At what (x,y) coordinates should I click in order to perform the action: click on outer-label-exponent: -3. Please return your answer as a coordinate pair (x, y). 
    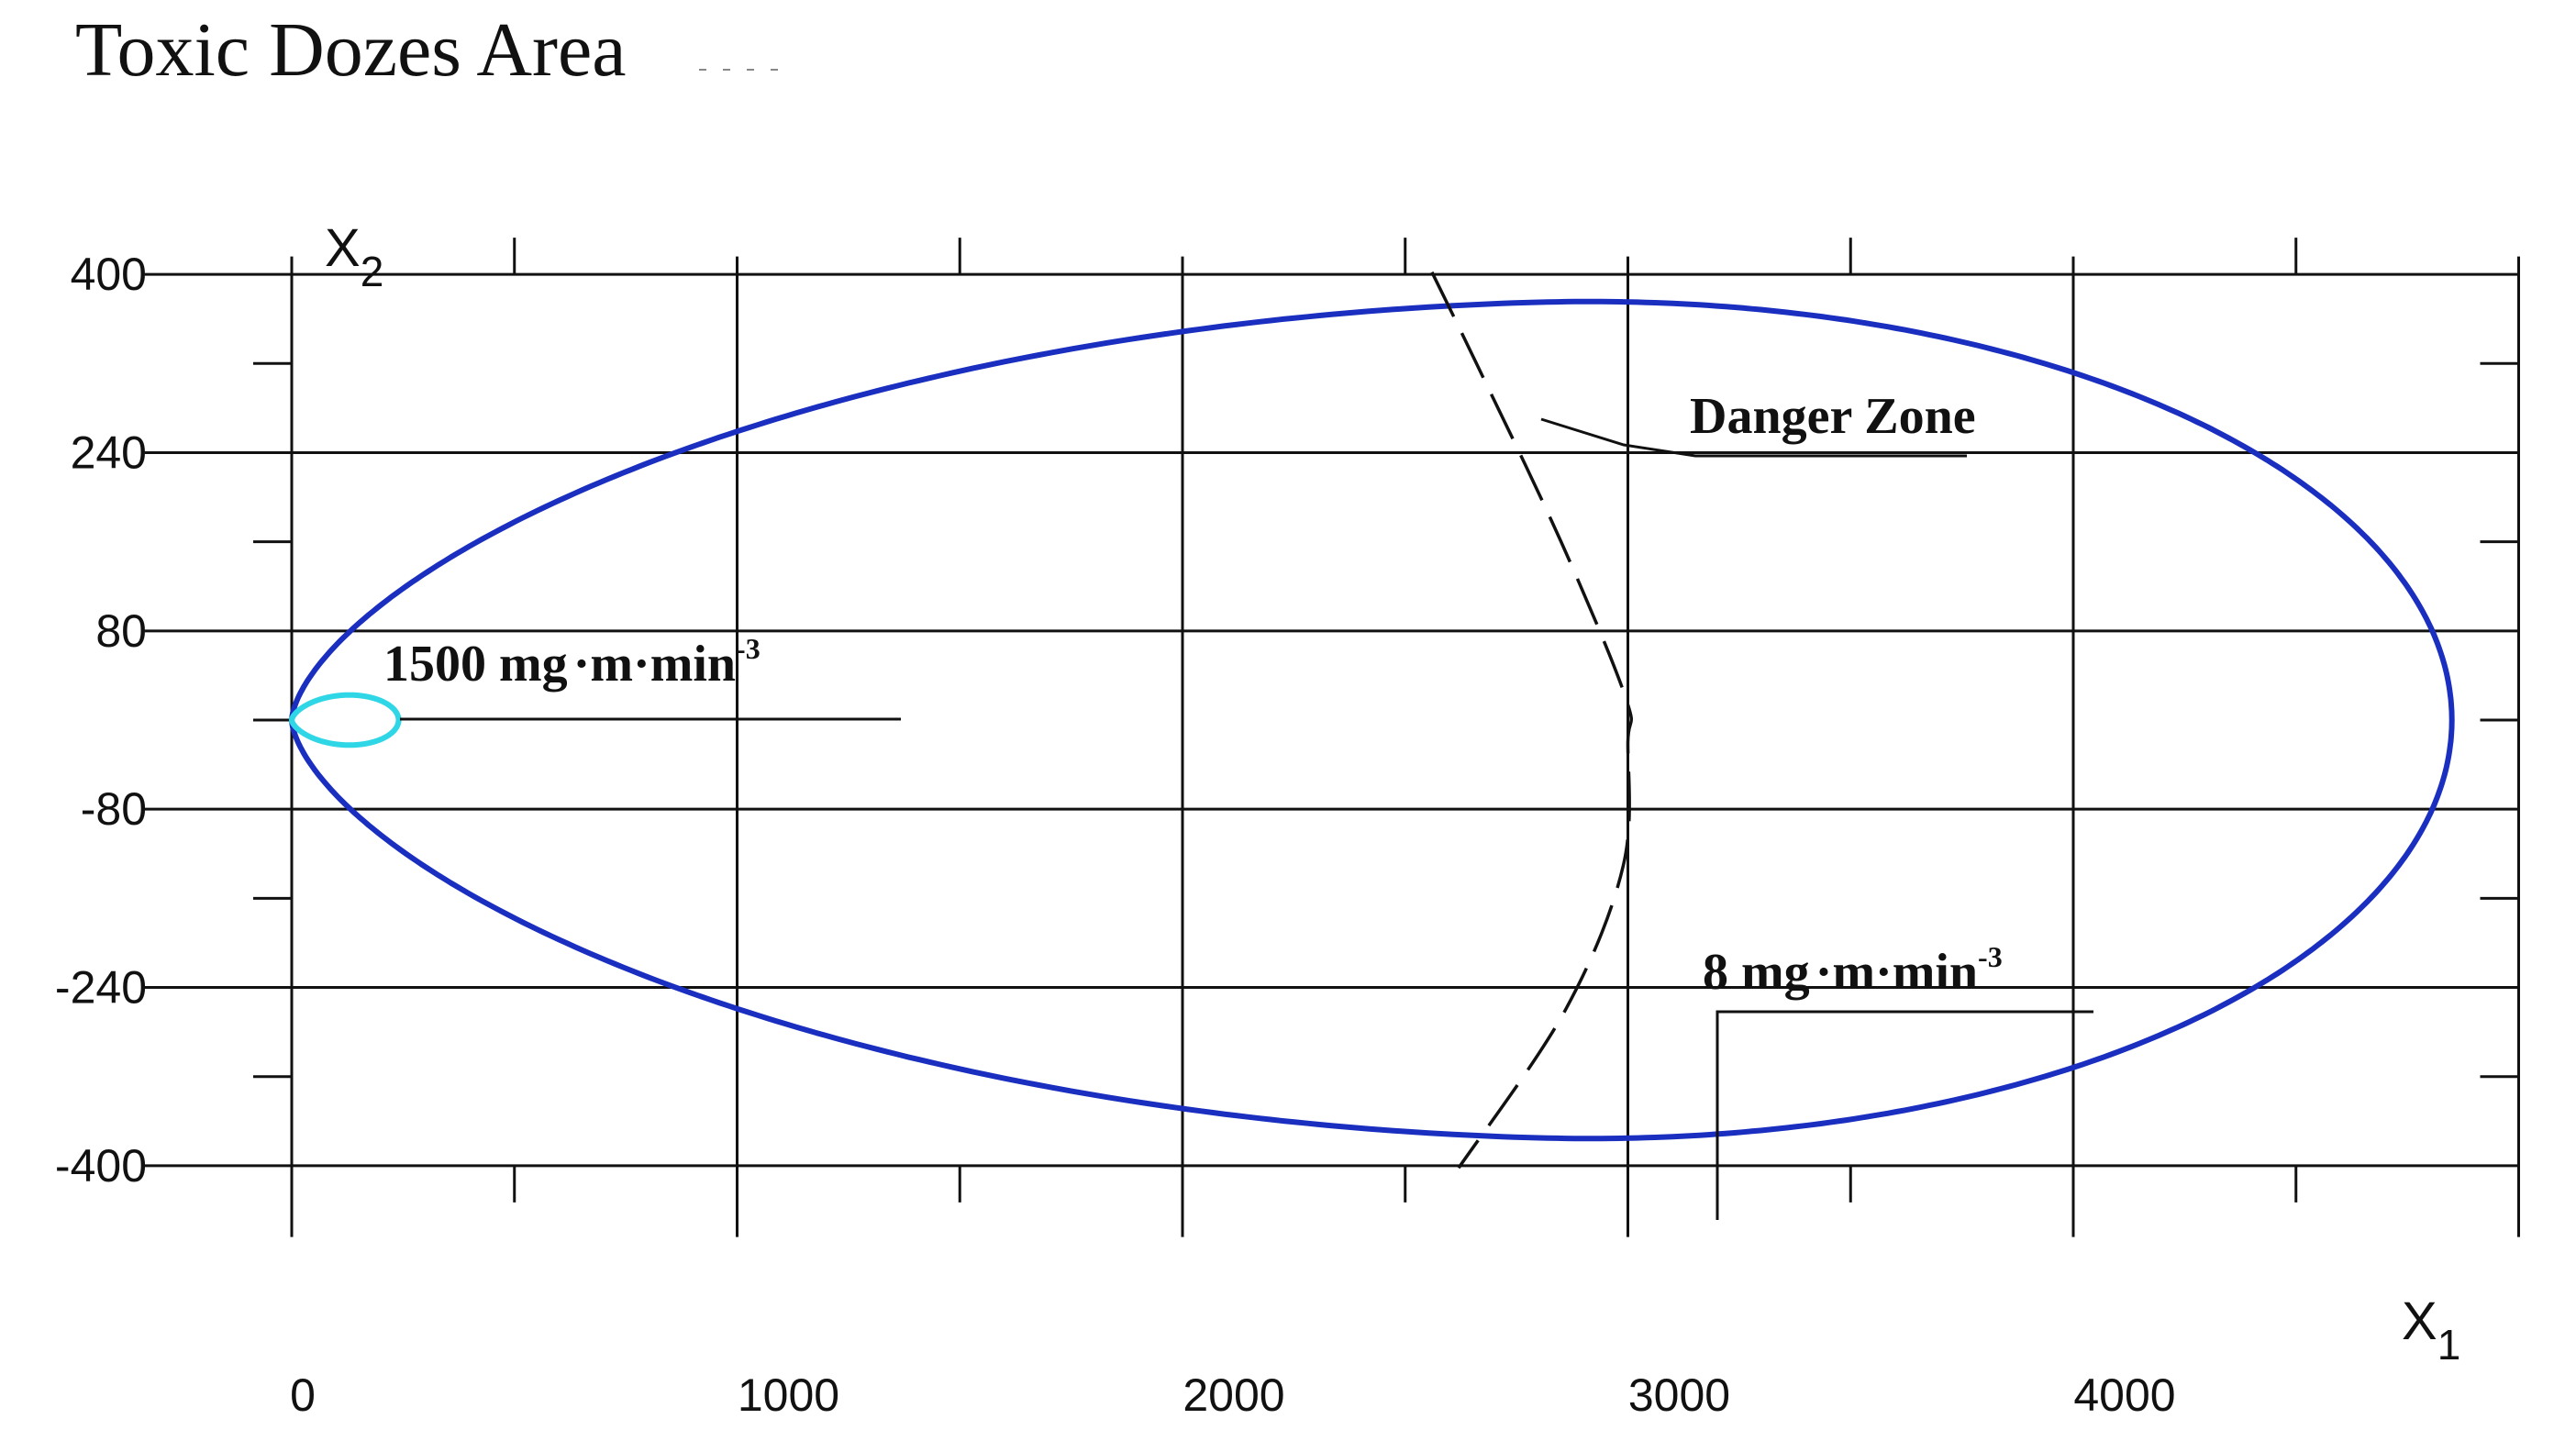
    Looking at the image, I should click on (1990, 956).